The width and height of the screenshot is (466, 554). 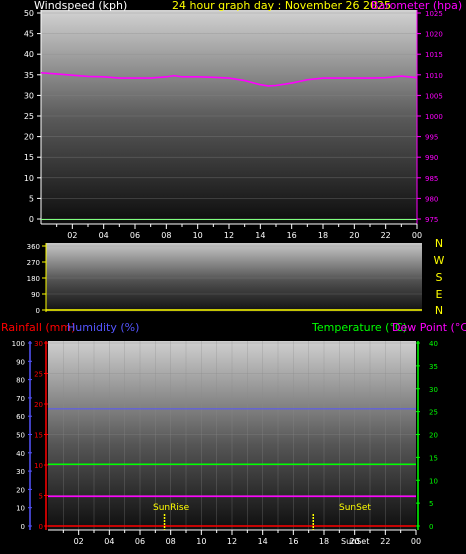 I want to click on rainfall-tick-label: 10, so click(x=38, y=466).